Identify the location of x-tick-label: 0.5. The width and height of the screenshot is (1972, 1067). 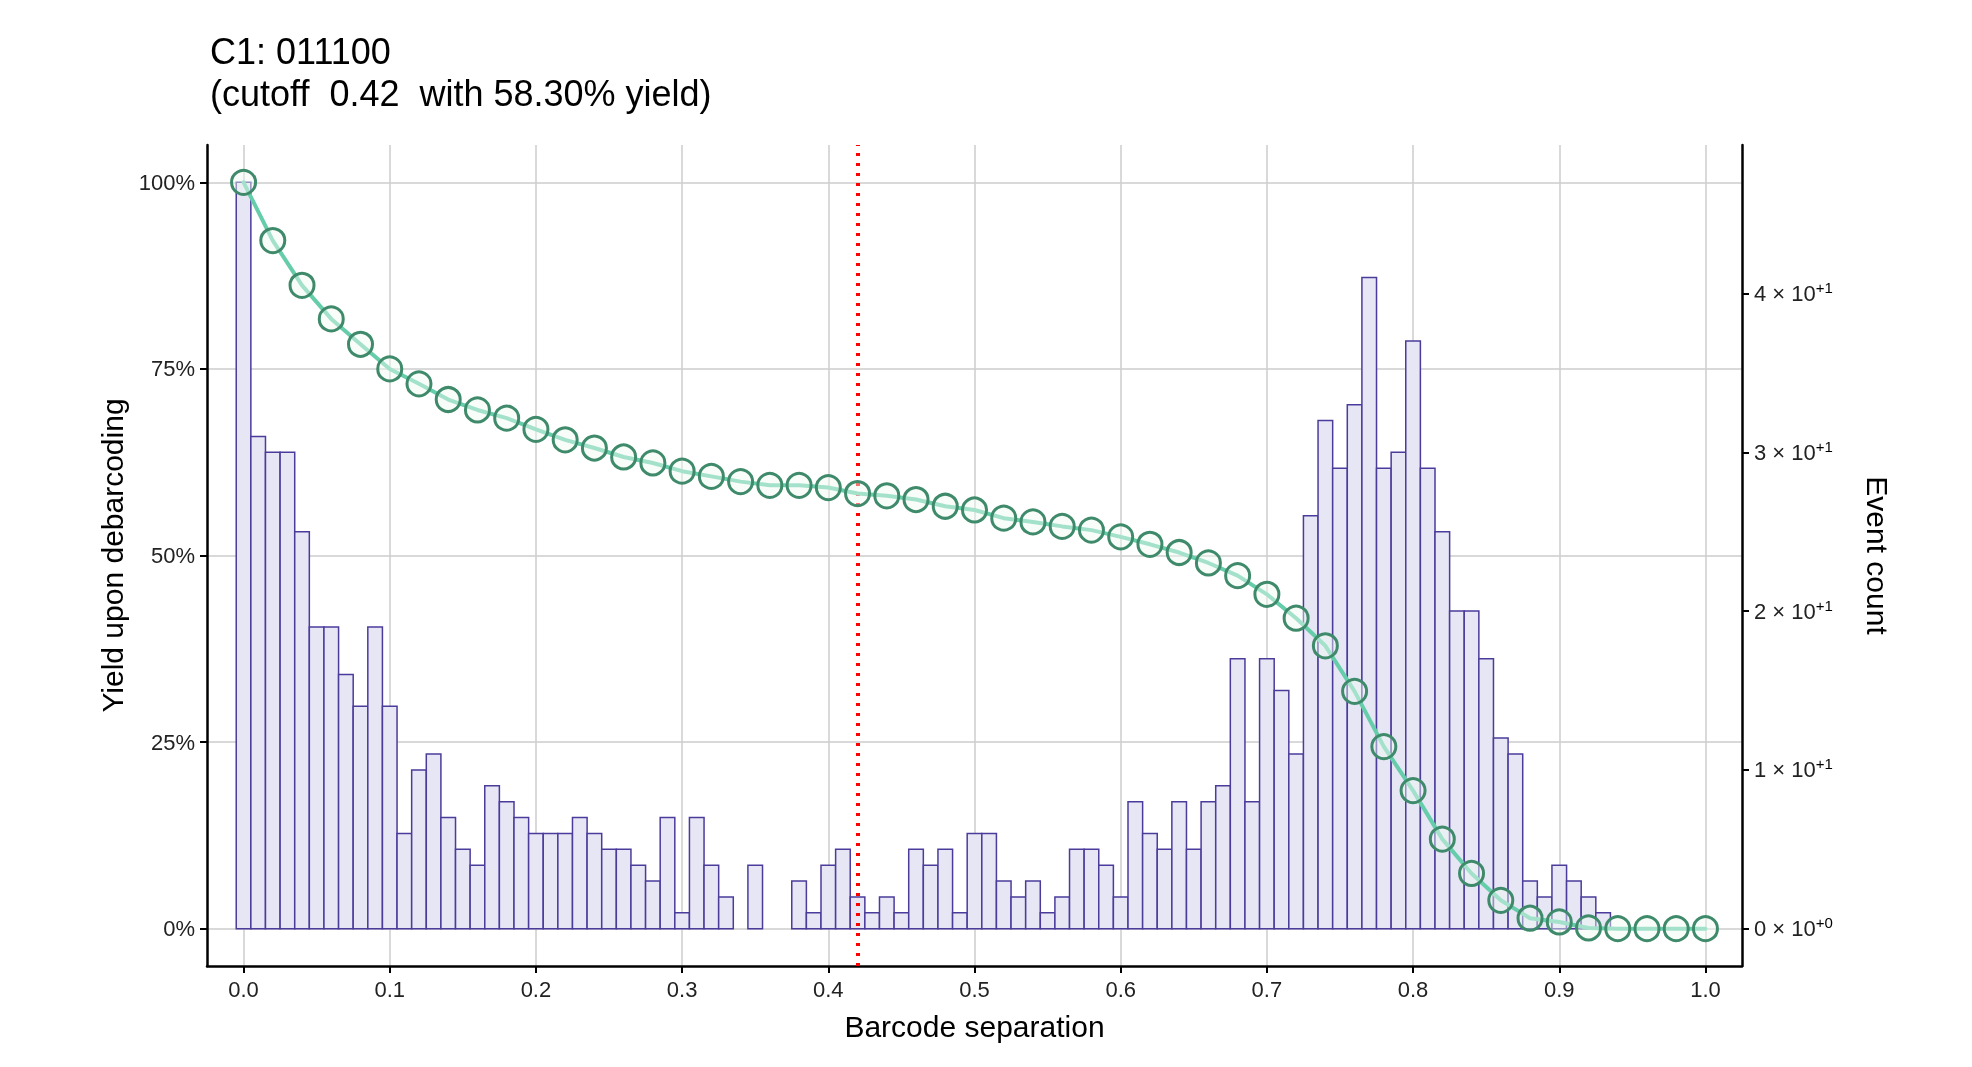
(974, 989).